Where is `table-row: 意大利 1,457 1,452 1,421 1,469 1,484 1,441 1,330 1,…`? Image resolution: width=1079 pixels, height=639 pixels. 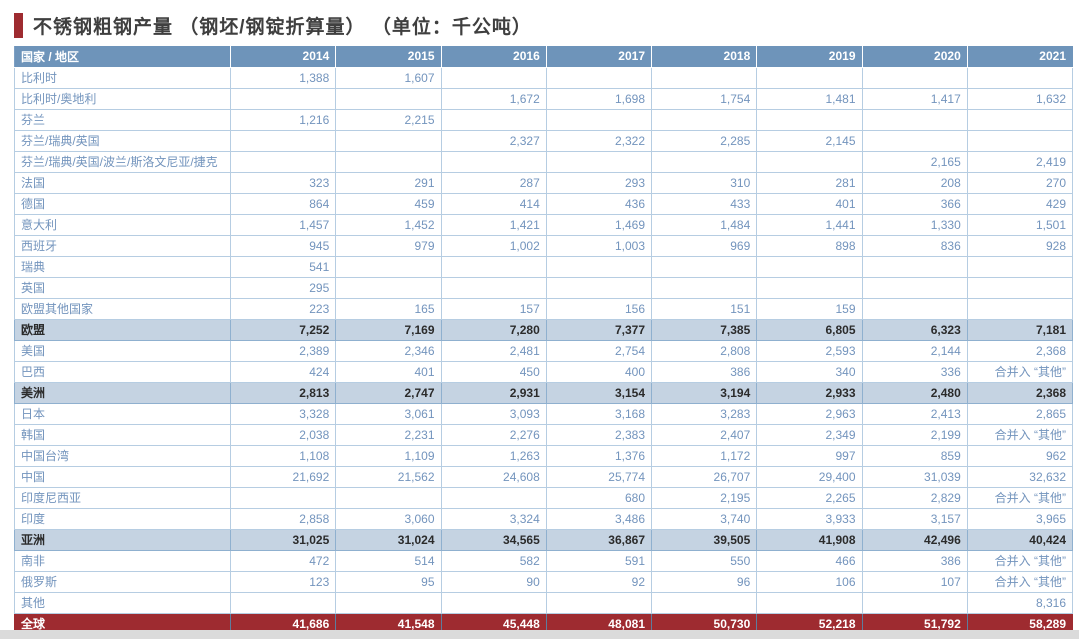
table-row: 意大利 1,457 1,452 1,421 1,469 1,484 1,441 1,330 1,… is located at coordinates (544, 224).